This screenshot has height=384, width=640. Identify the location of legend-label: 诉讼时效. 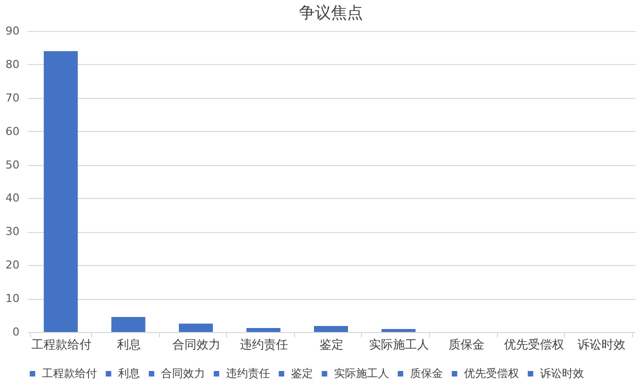
(562, 373).